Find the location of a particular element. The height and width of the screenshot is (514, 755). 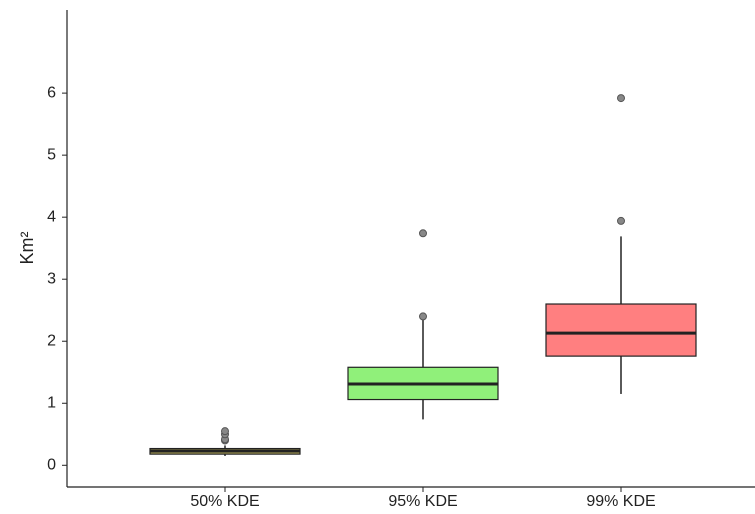

x-tick-label: 99% KDE is located at coordinates (620, 501).